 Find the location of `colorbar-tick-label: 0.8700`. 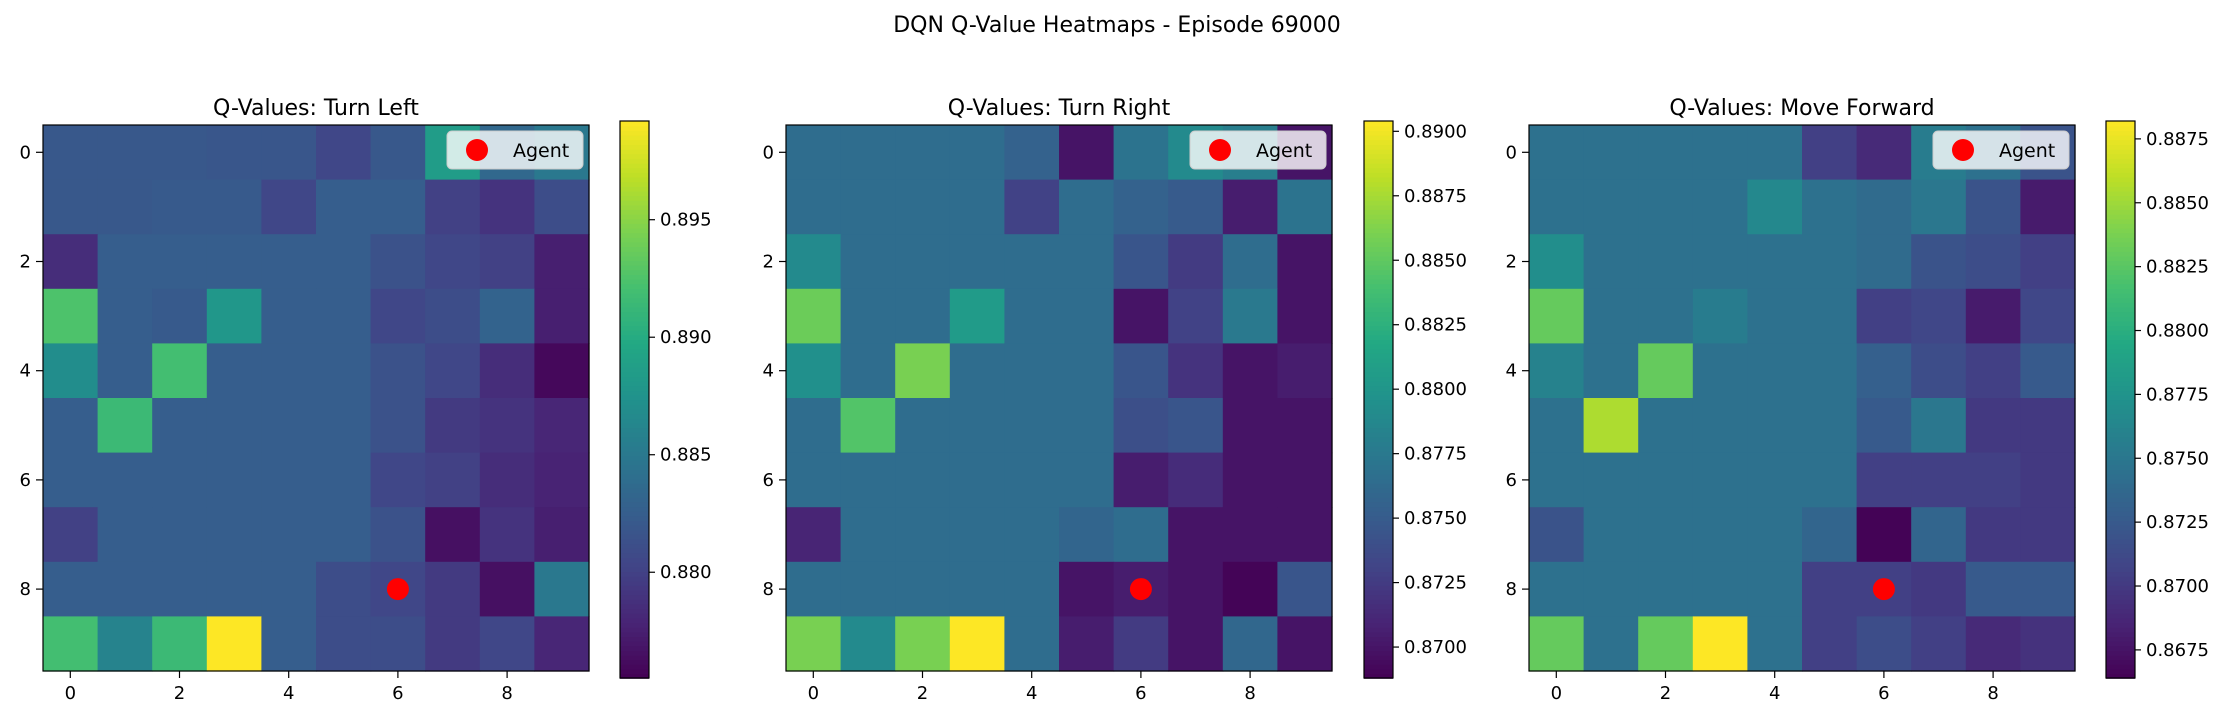

colorbar-tick-label: 0.8700 is located at coordinates (1435, 647).